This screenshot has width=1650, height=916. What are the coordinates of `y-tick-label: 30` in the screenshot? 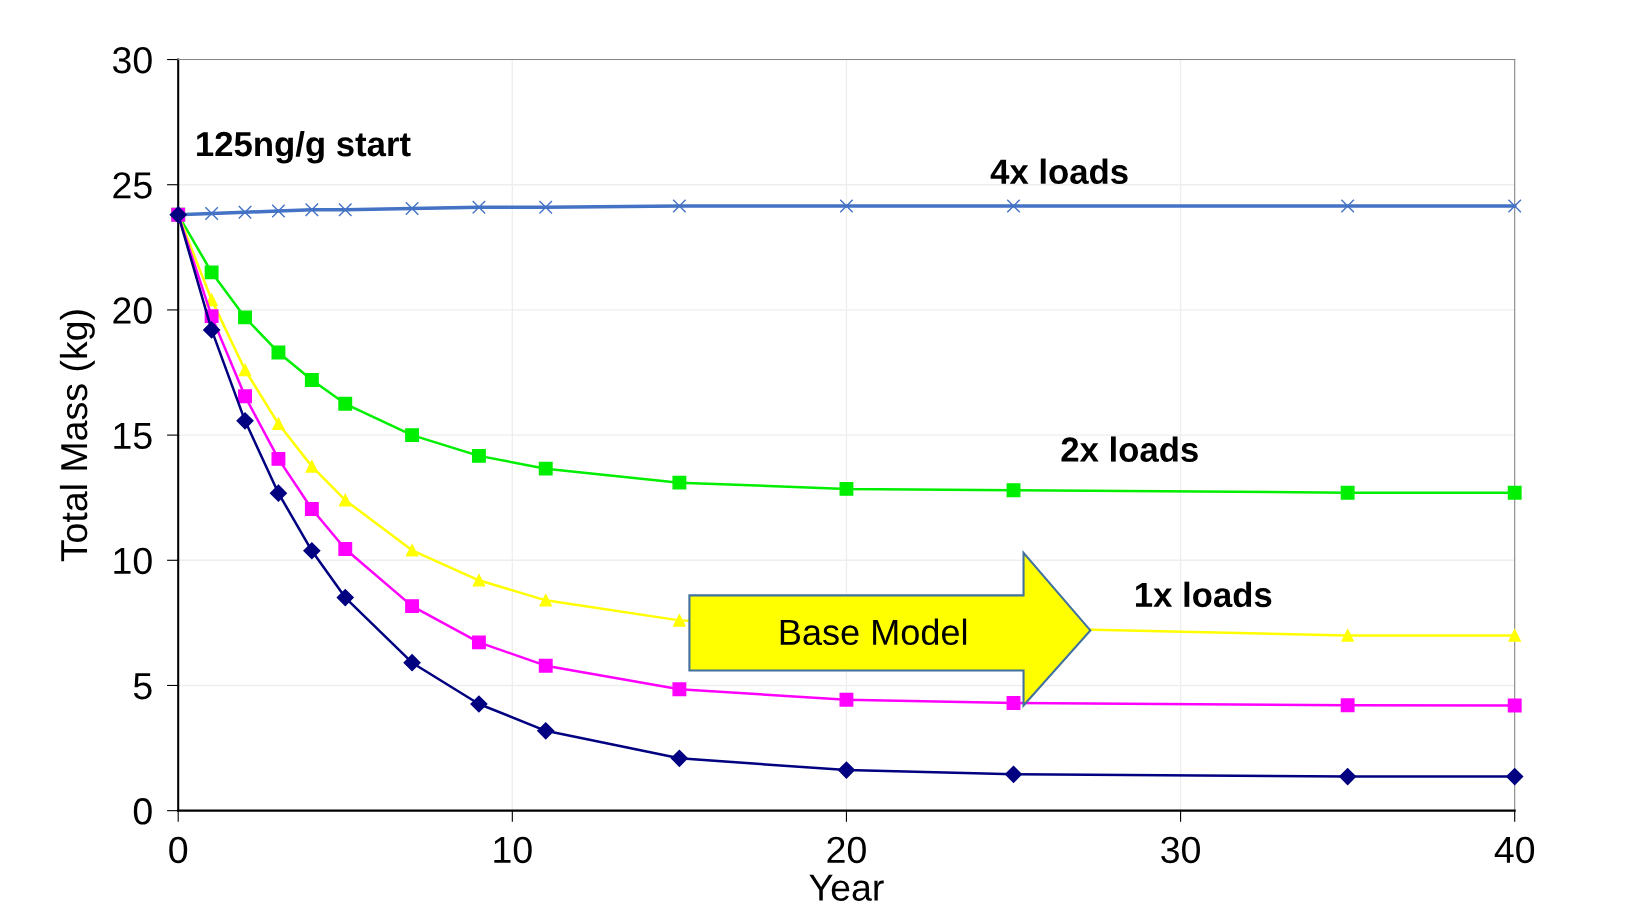 It's located at (132, 60).